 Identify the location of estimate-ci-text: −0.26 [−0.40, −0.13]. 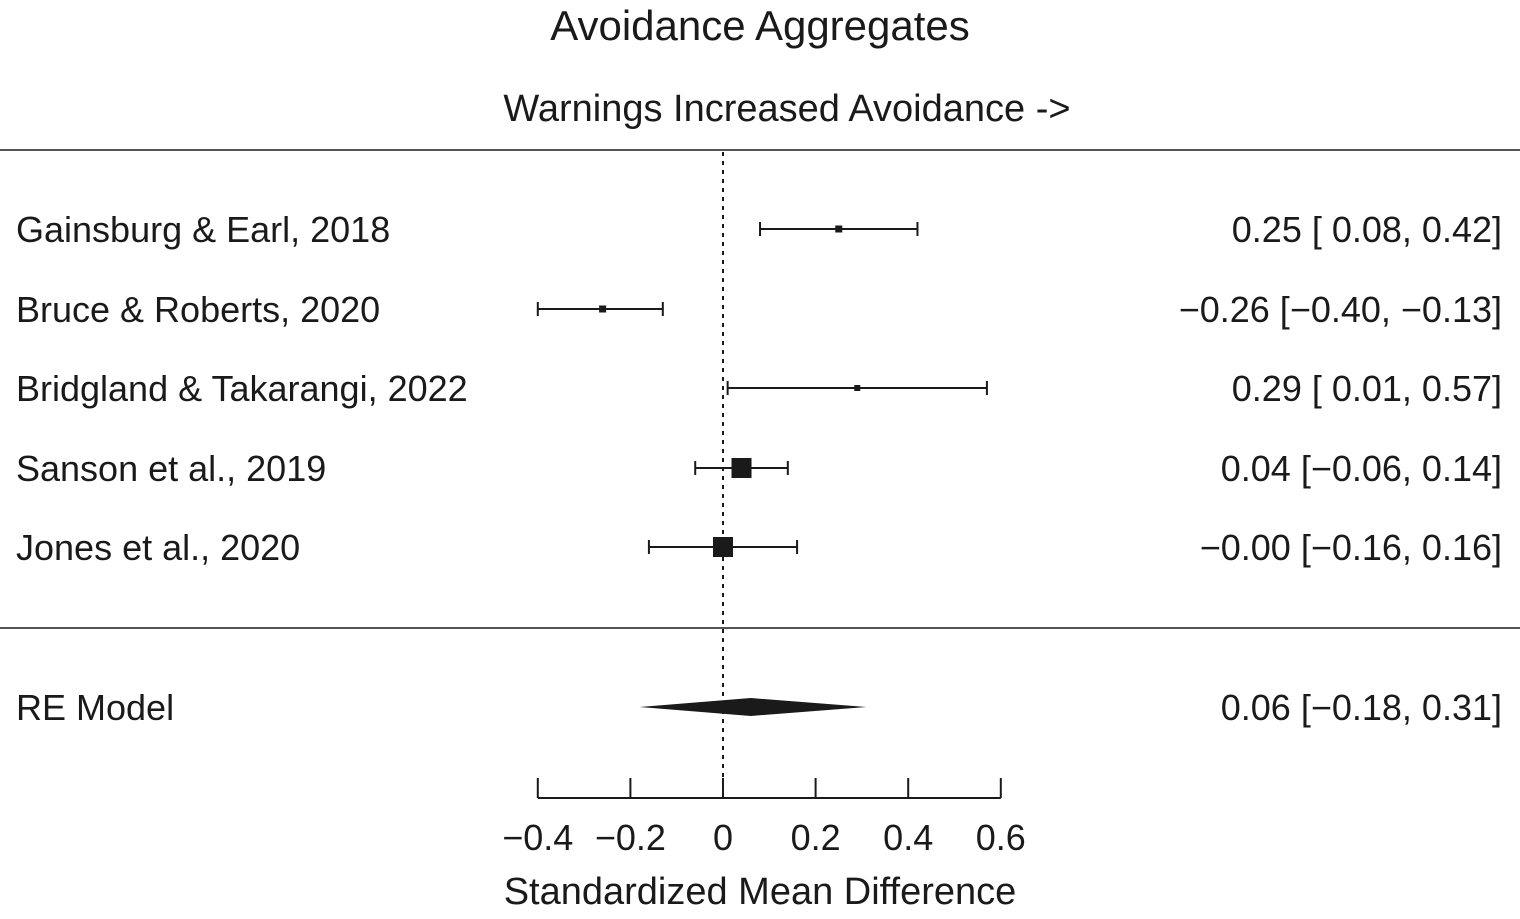
(1340, 309).